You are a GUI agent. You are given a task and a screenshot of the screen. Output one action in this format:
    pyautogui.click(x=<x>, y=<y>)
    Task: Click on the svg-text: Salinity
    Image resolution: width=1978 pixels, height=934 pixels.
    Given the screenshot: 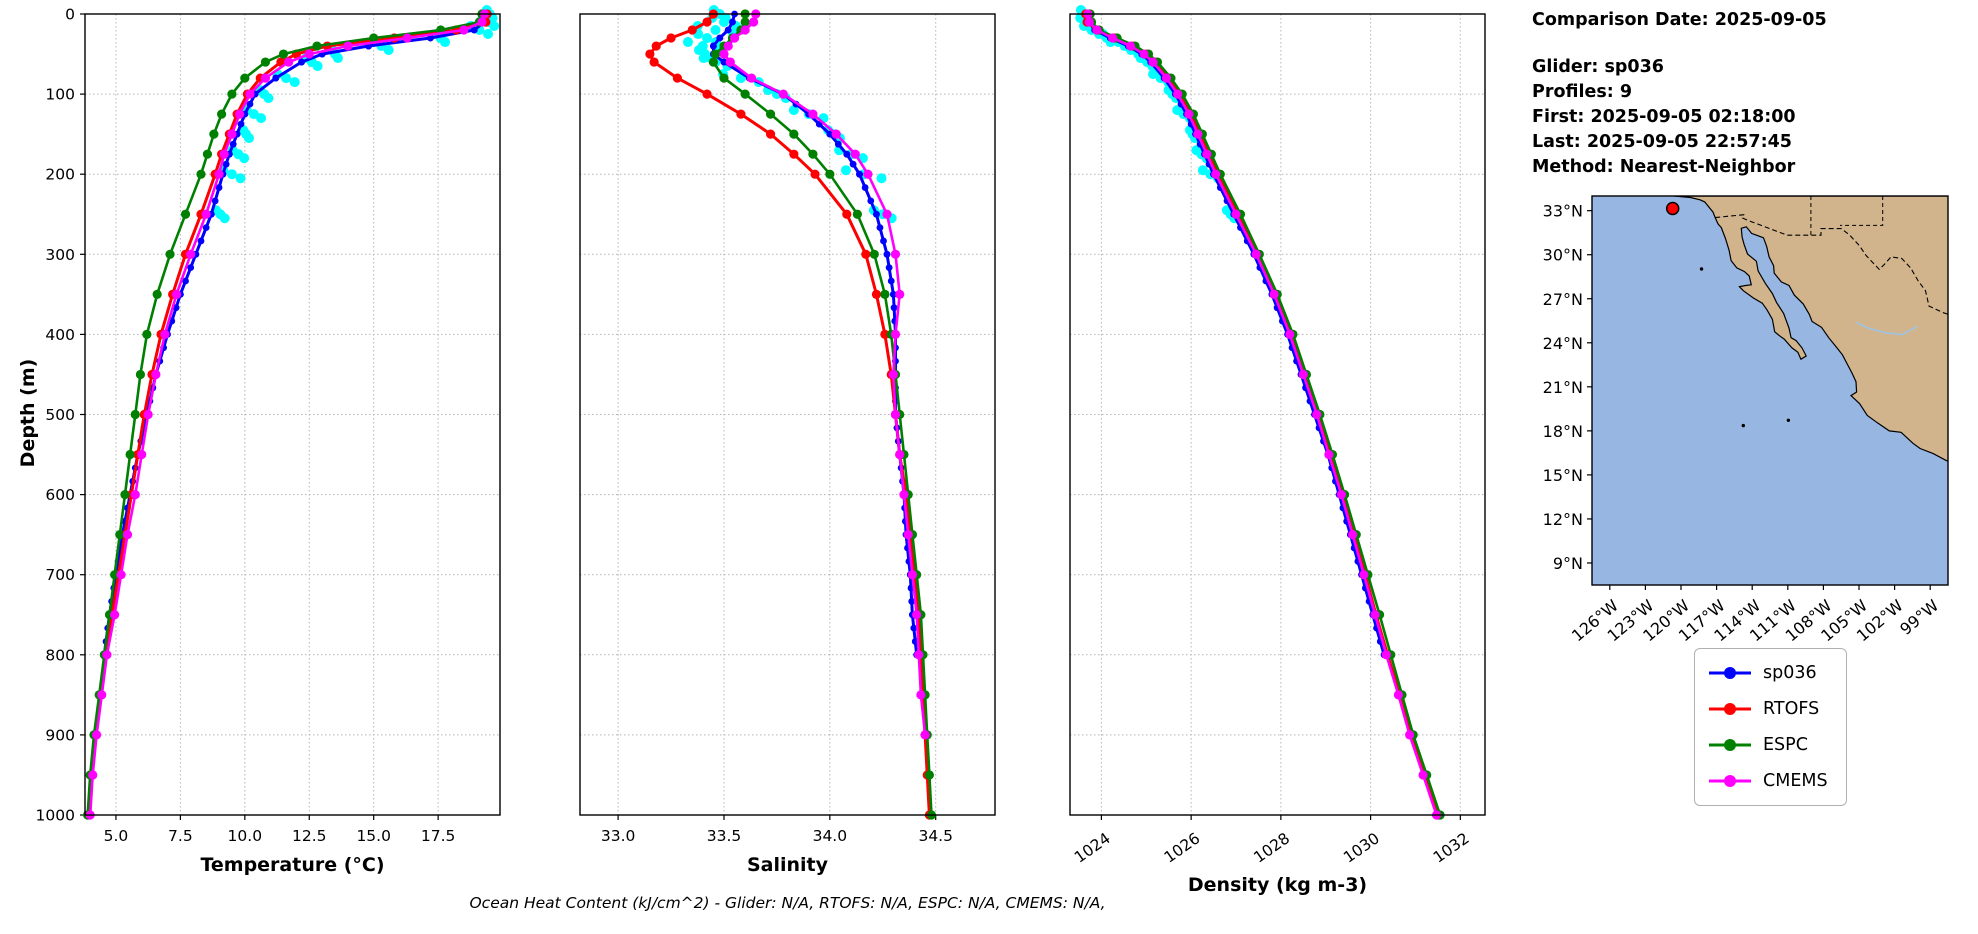 What is the action you would take?
    pyautogui.click(x=788, y=865)
    